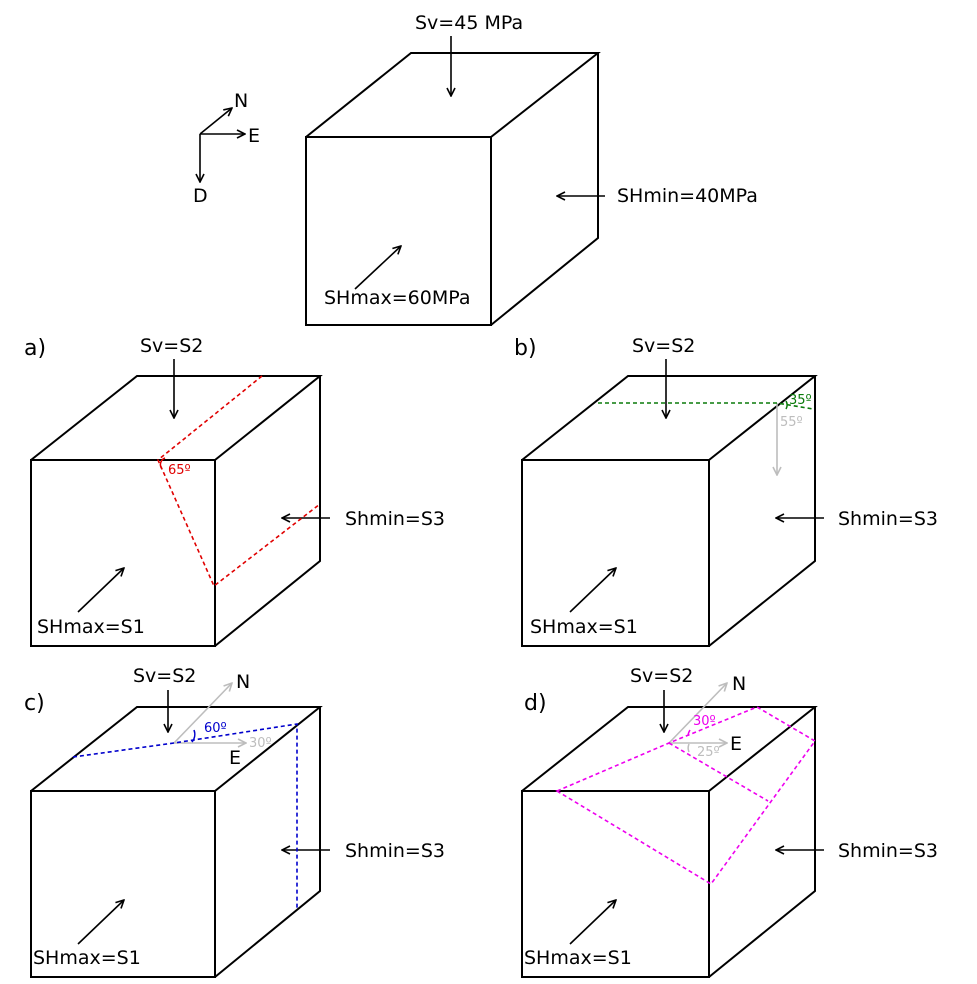 The height and width of the screenshot is (984, 977). Describe the element at coordinates (689, 733) in the screenshot. I see `panel-d-dip-arc` at that location.